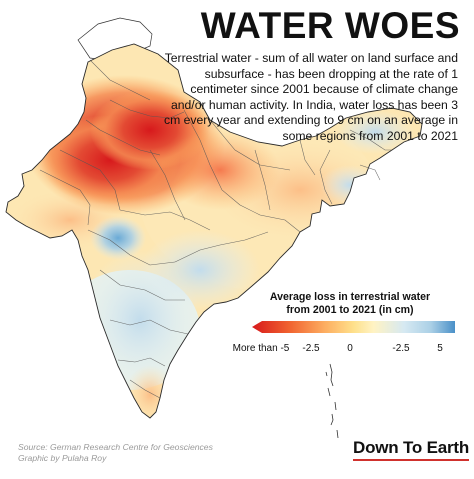  I want to click on legend-tick-2: -2.5, so click(311, 348).